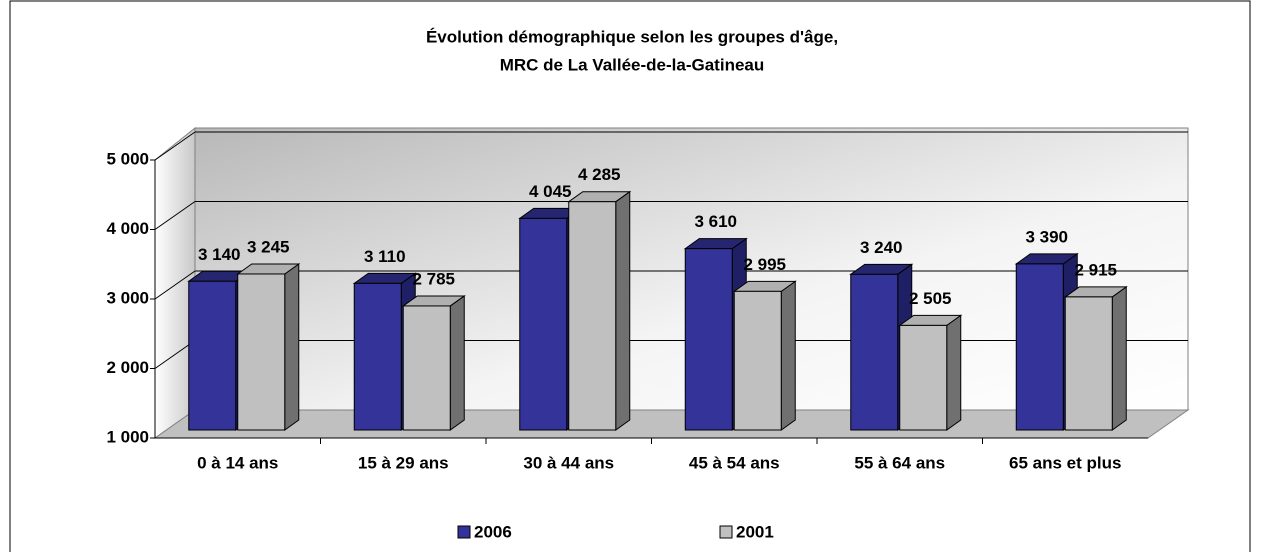 The image size is (1263, 552). What do you see at coordinates (493, 531) in the screenshot?
I see `legend-label: 2006` at bounding box center [493, 531].